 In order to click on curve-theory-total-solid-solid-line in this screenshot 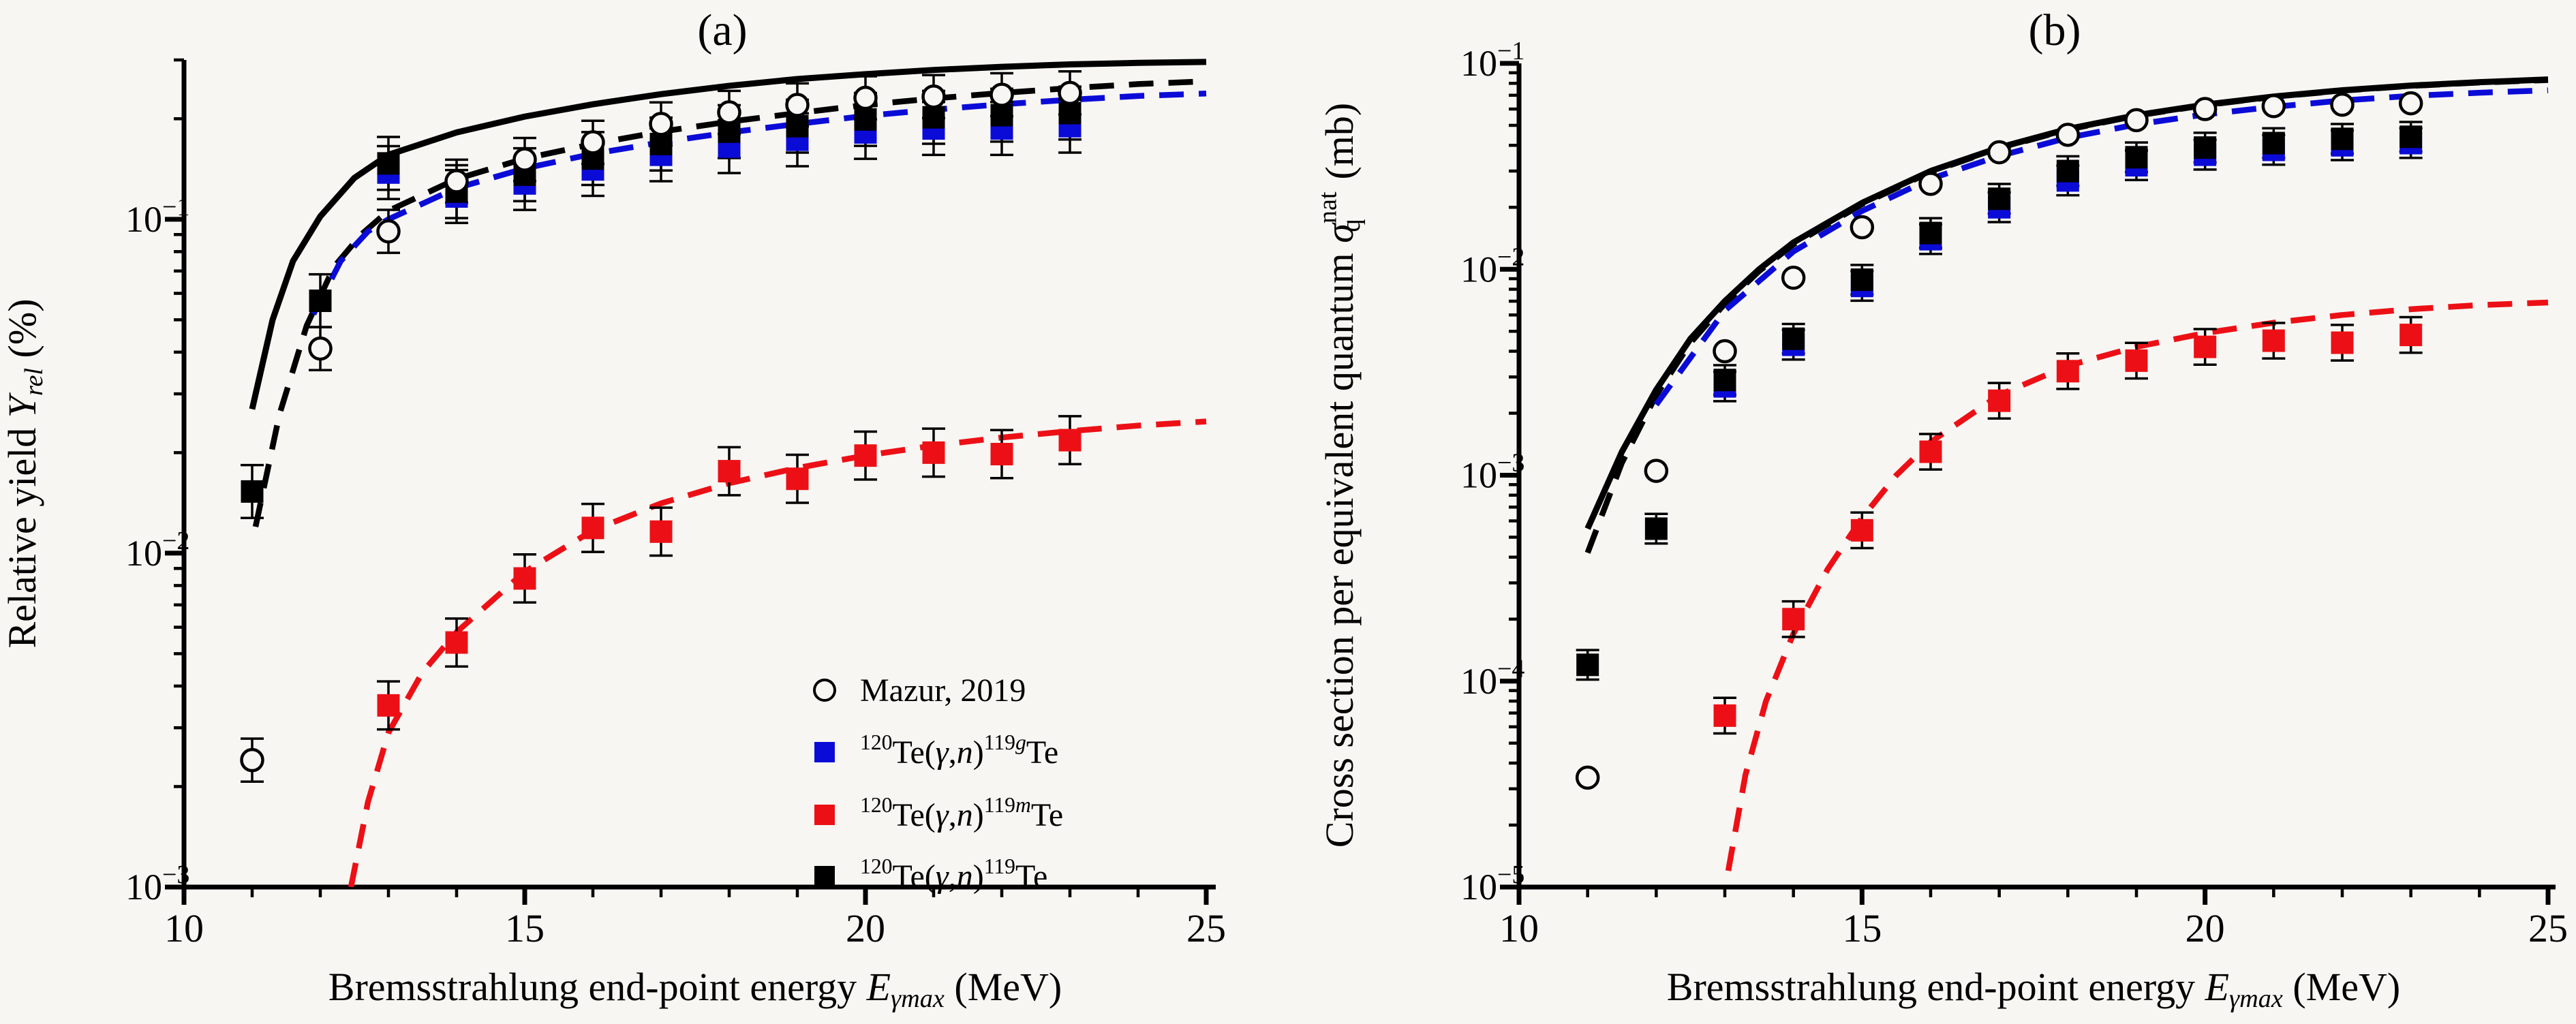, I will do `click(728, 234)`.